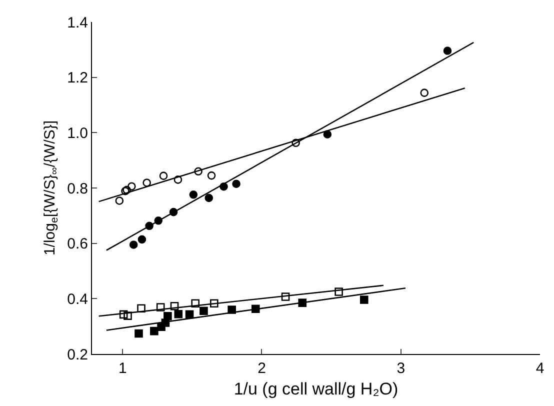  Describe the element at coordinates (122, 368) in the screenshot. I see `x-tick-label: 1` at that location.